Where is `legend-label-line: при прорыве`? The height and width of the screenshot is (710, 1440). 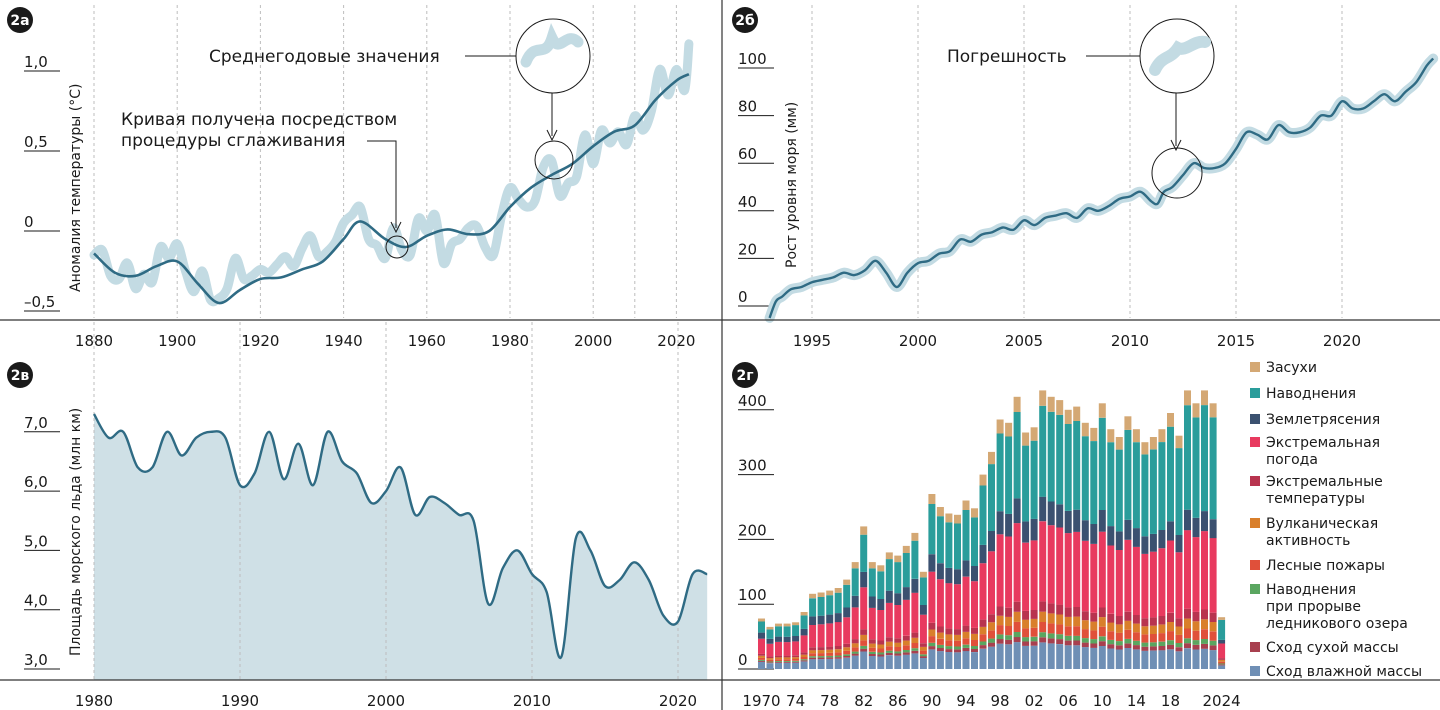
legend-label-line: при прорыве is located at coordinates (1313, 607).